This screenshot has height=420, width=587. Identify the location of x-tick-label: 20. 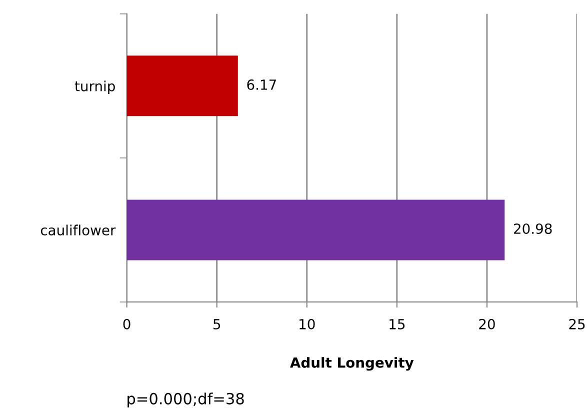
(487, 324).